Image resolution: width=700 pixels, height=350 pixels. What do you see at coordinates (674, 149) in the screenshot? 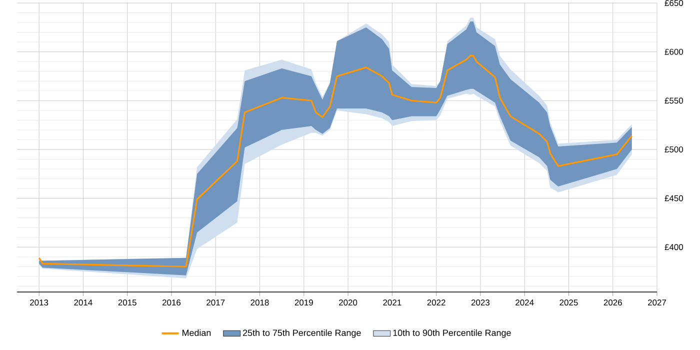
I see `y-tick-label: £500` at bounding box center [674, 149].